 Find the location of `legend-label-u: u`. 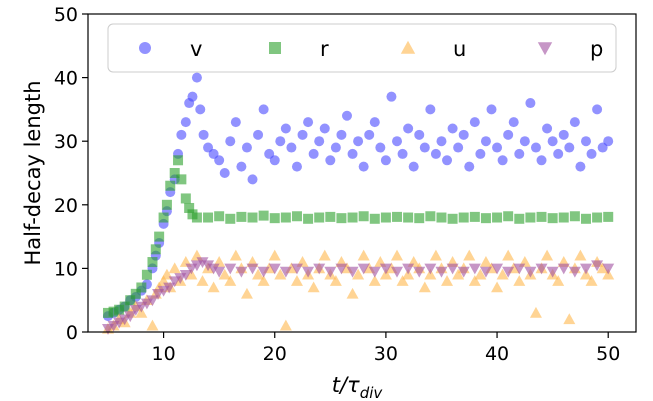

legend-label-u: u is located at coordinates (459, 49).